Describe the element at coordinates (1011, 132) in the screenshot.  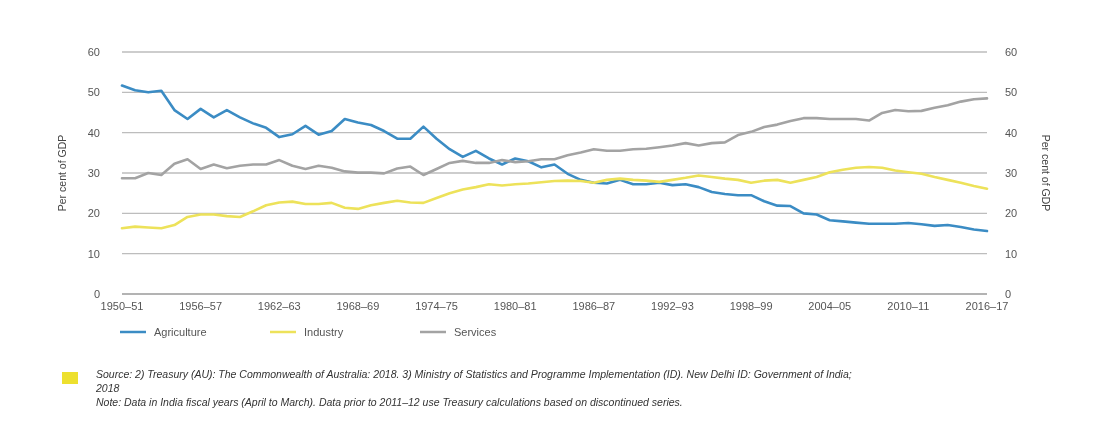
I see `y2-tick-label: 40` at that location.